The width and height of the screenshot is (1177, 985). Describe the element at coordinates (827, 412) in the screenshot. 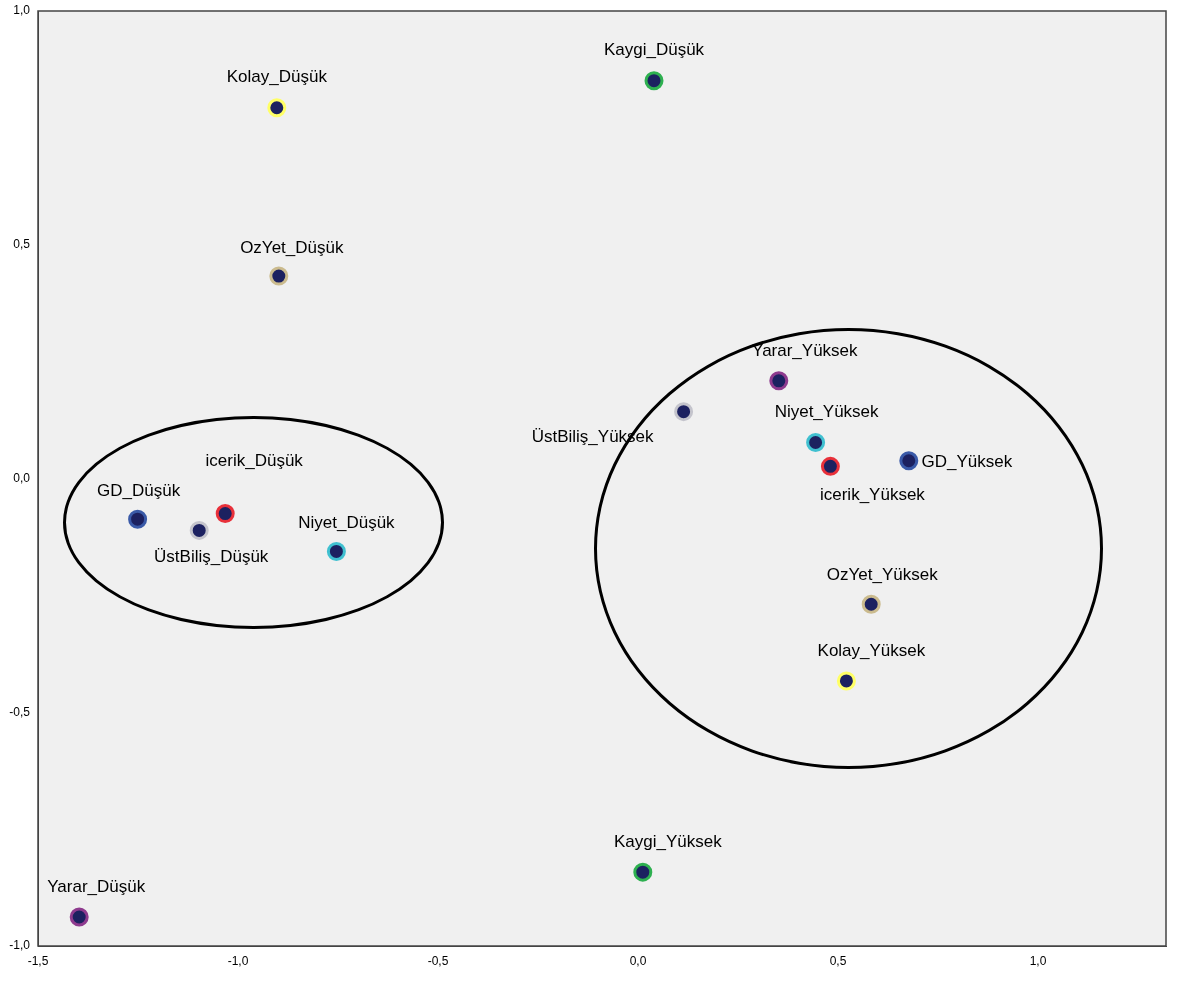

I see `annotation: Niyet_Yüksek` at that location.